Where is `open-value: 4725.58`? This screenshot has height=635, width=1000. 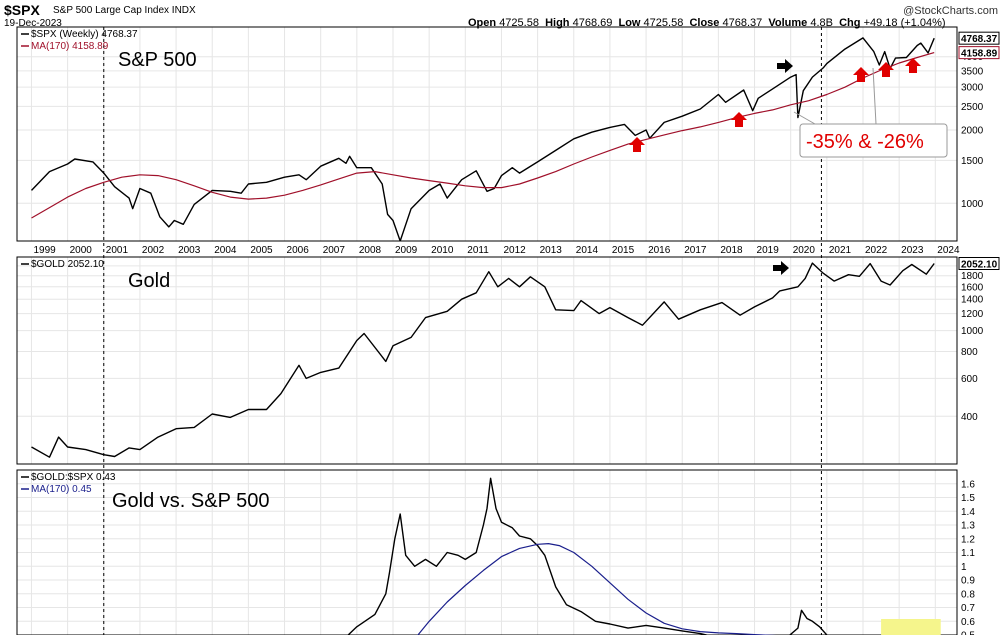
open-value: 4725.58 is located at coordinates (519, 23).